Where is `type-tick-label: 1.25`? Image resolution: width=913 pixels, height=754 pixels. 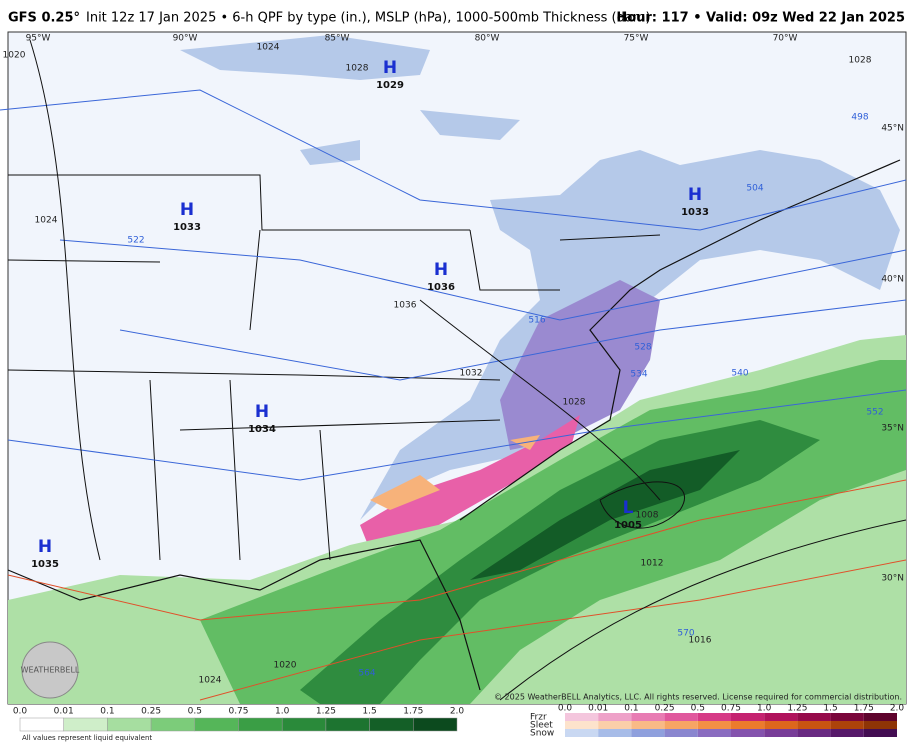
type-tick-label: 1.25 is located at coordinates (797, 709).